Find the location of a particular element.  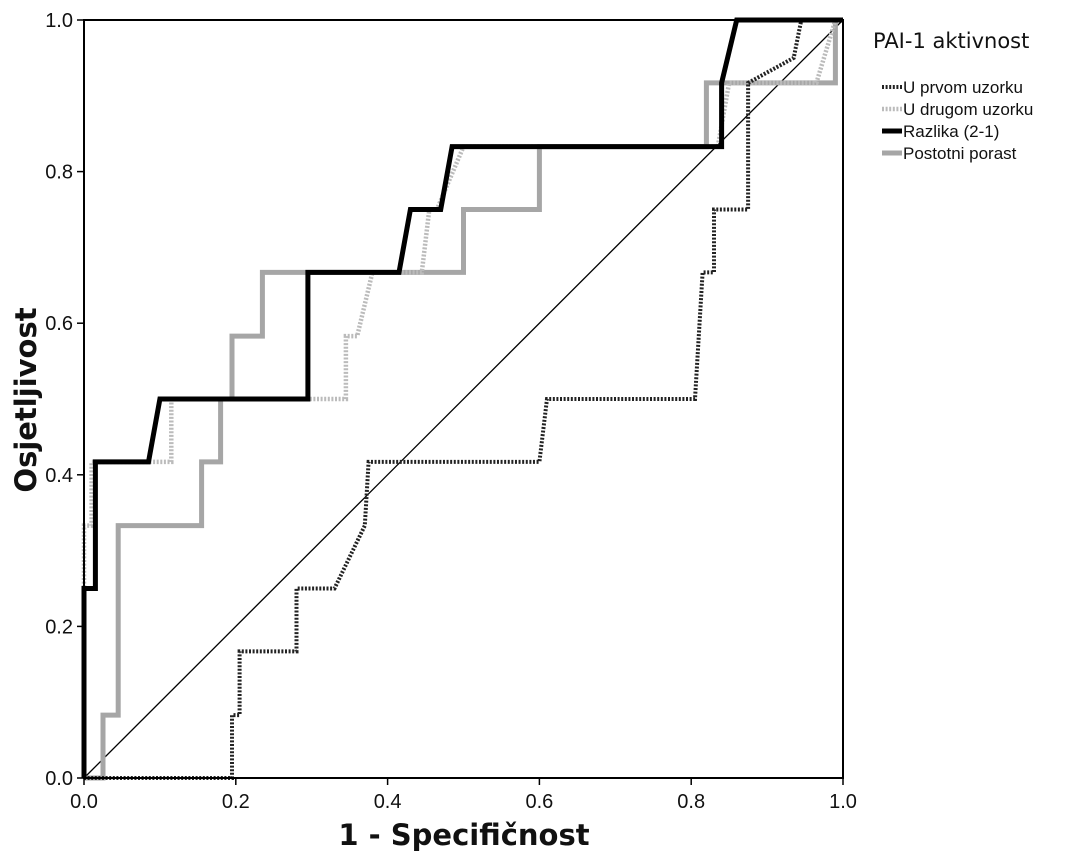

y-axis-title: Osjetljivost is located at coordinates (26, 399).